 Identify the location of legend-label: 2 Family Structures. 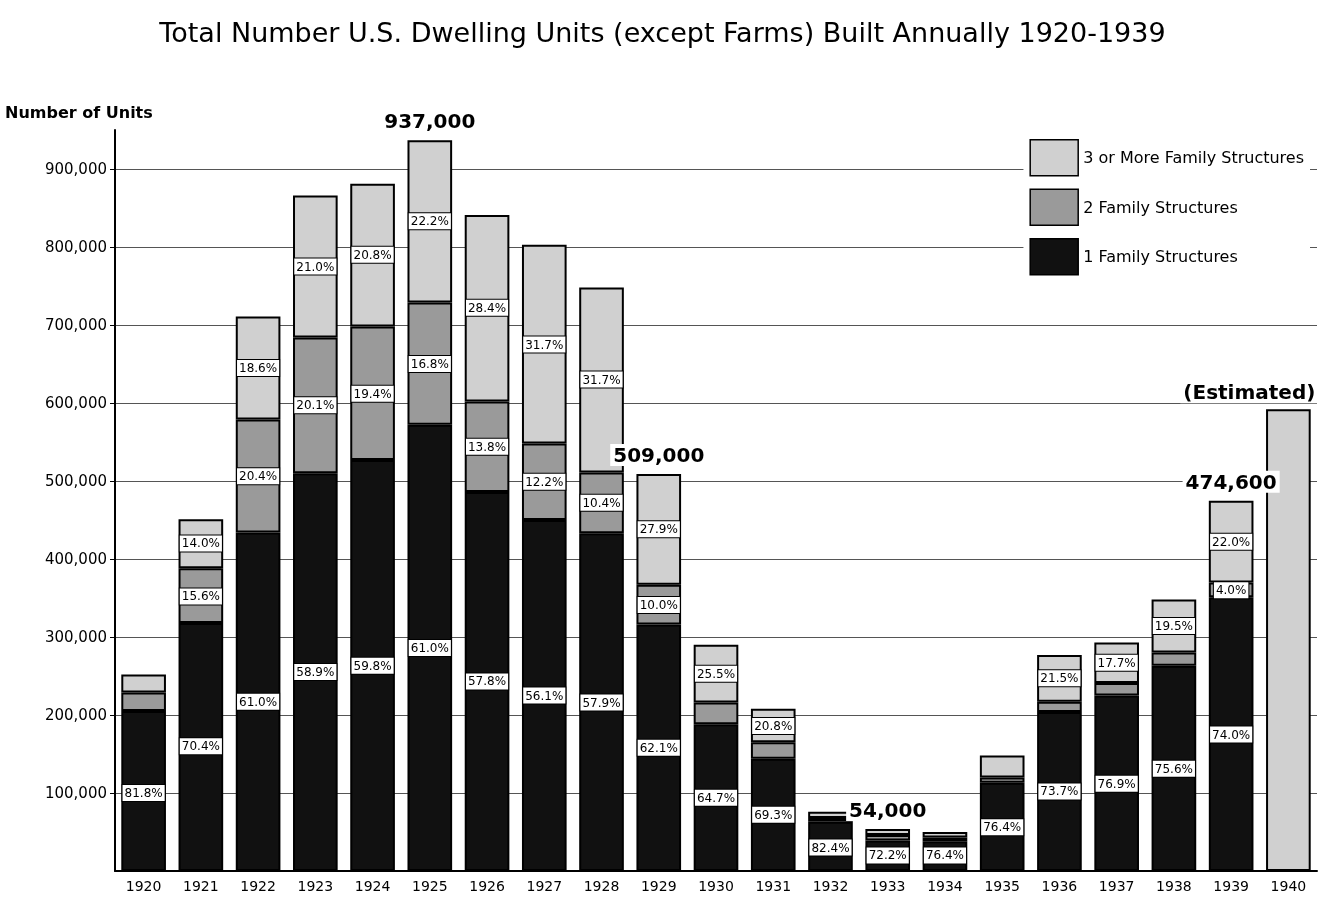
(1160, 207).